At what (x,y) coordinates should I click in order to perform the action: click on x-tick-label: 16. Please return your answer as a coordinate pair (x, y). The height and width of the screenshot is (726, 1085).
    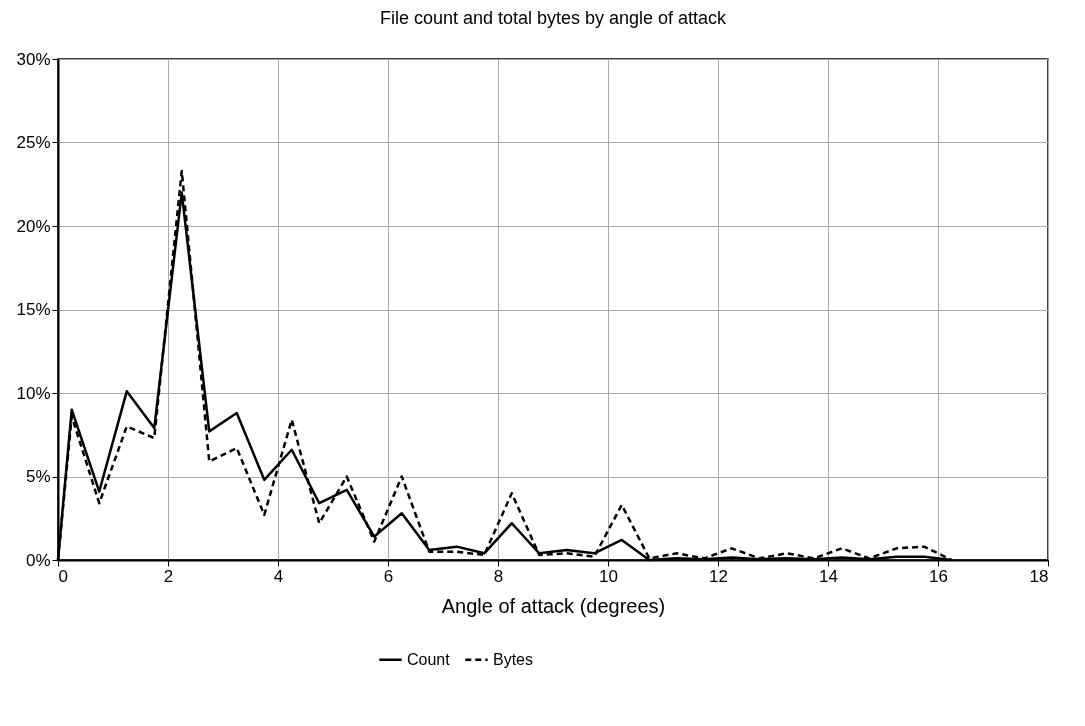
    Looking at the image, I should click on (938, 576).